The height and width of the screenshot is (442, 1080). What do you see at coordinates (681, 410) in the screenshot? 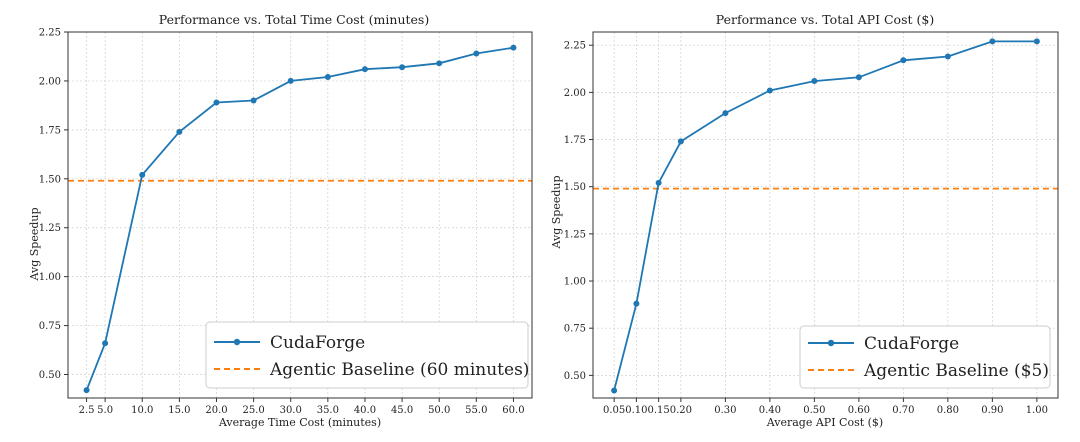
I see `x-tick-label: 0.20` at bounding box center [681, 410].